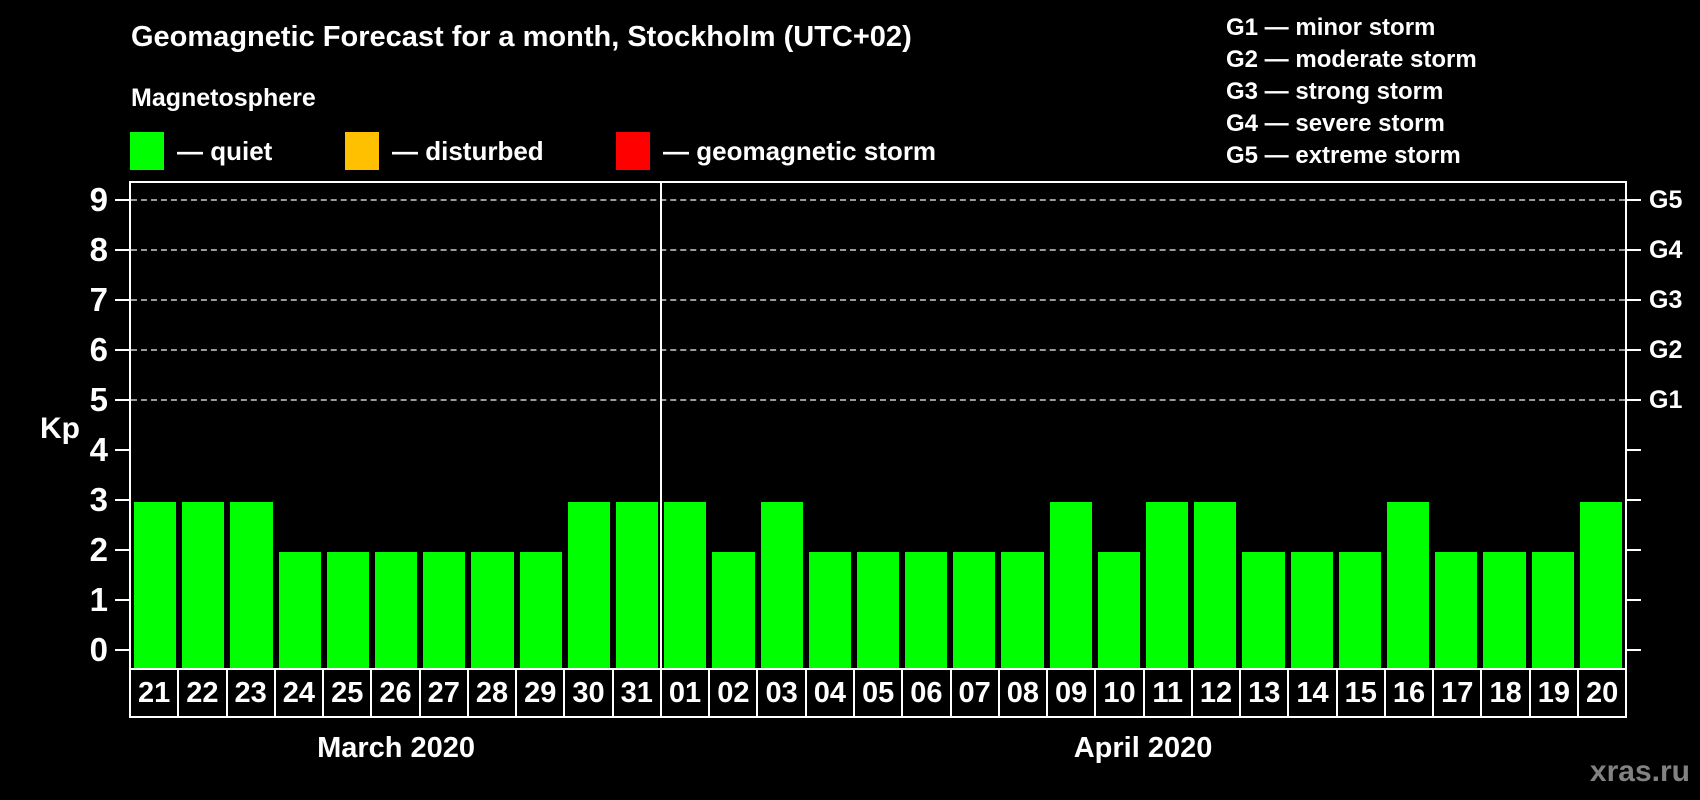 Image resolution: width=1700 pixels, height=800 pixels. What do you see at coordinates (878, 300) in the screenshot?
I see `gridline-kp7` at bounding box center [878, 300].